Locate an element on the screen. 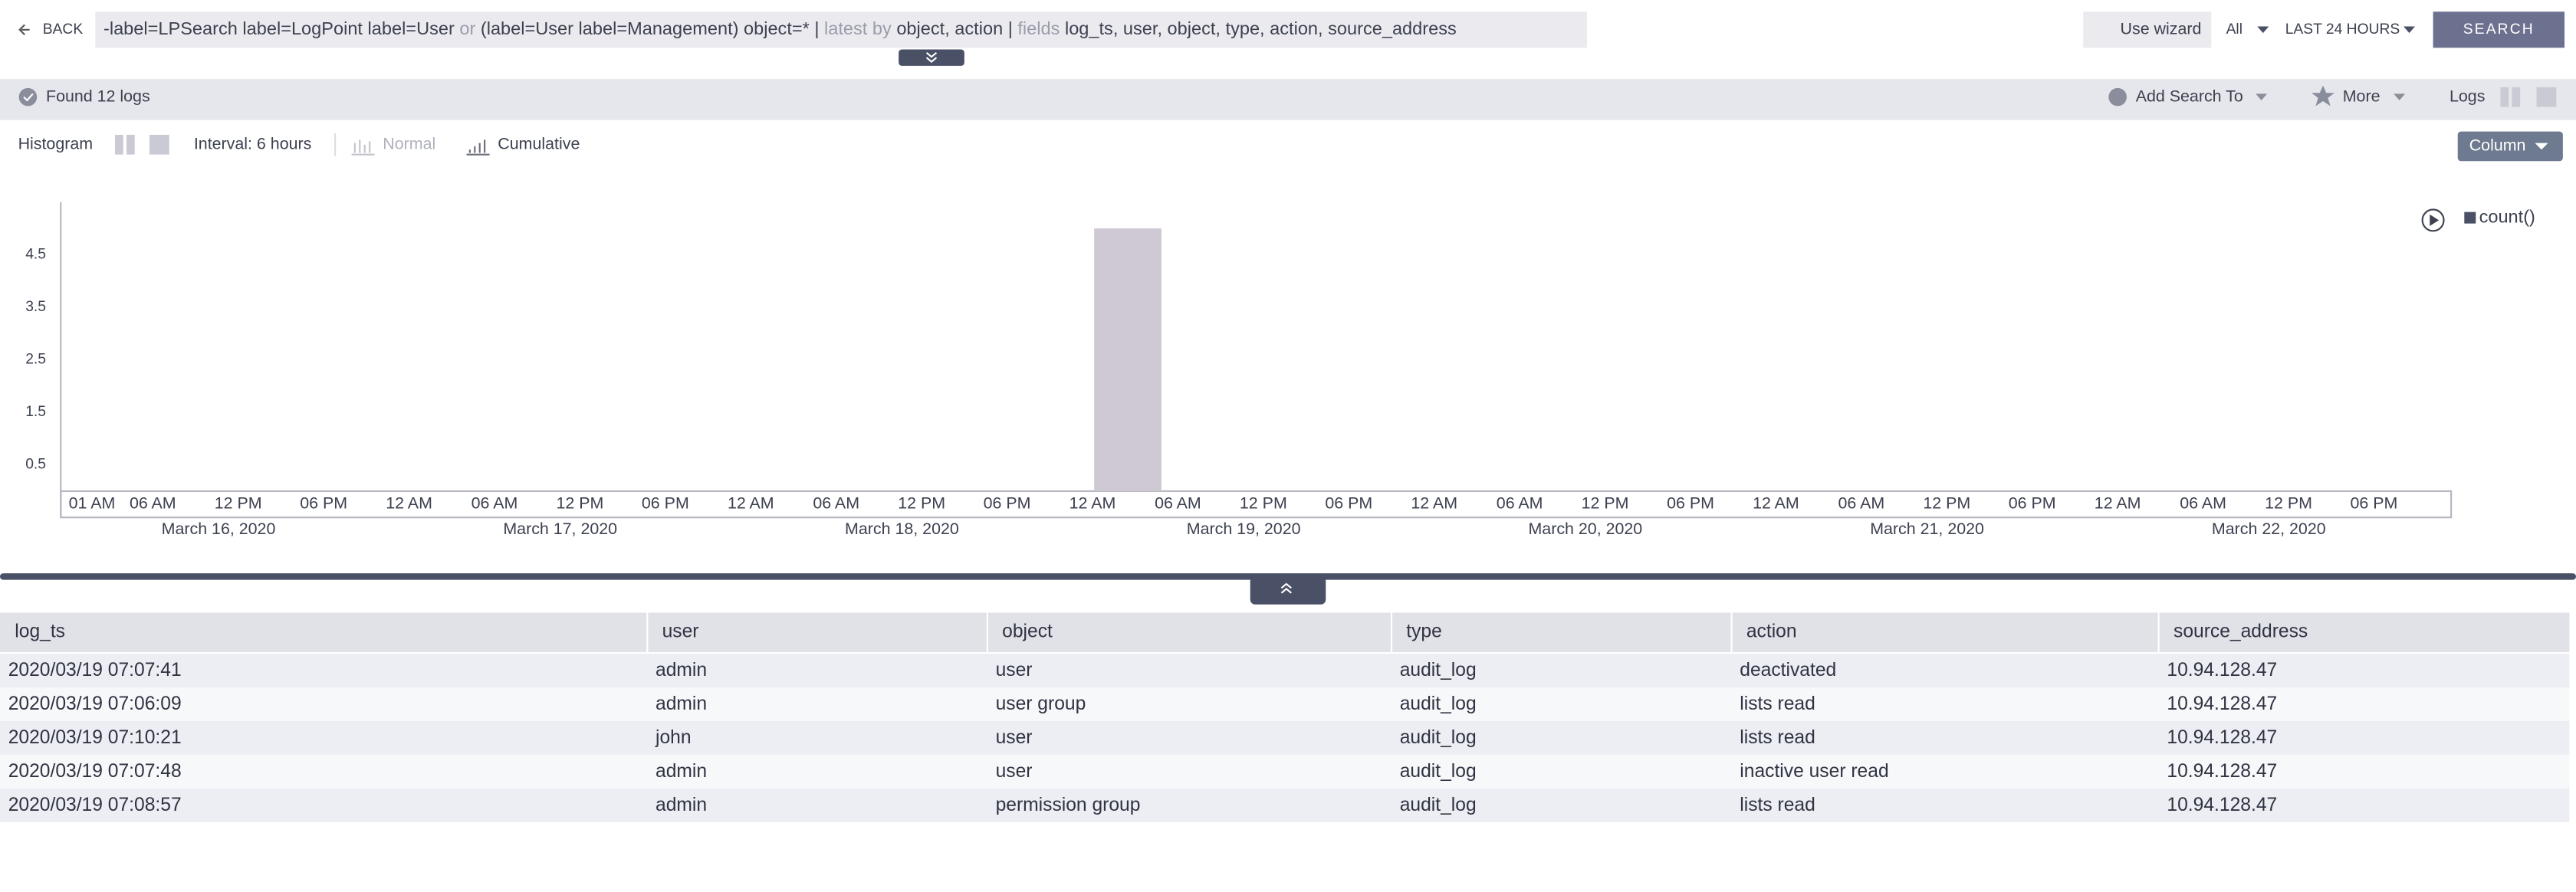  column-header: log_ts is located at coordinates (40, 631).